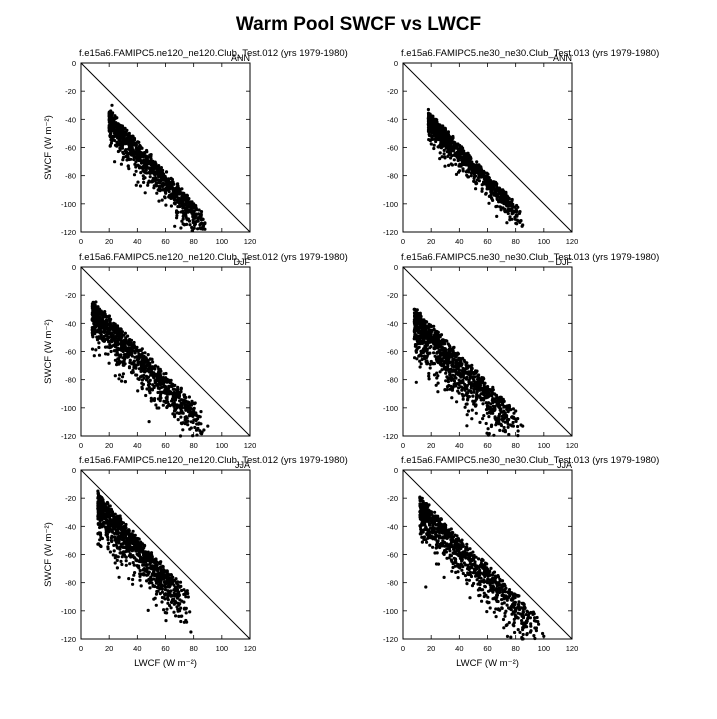 The width and height of the screenshot is (717, 719). Describe the element at coordinates (137, 648) in the screenshot. I see `x-tick-label: 40` at that location.